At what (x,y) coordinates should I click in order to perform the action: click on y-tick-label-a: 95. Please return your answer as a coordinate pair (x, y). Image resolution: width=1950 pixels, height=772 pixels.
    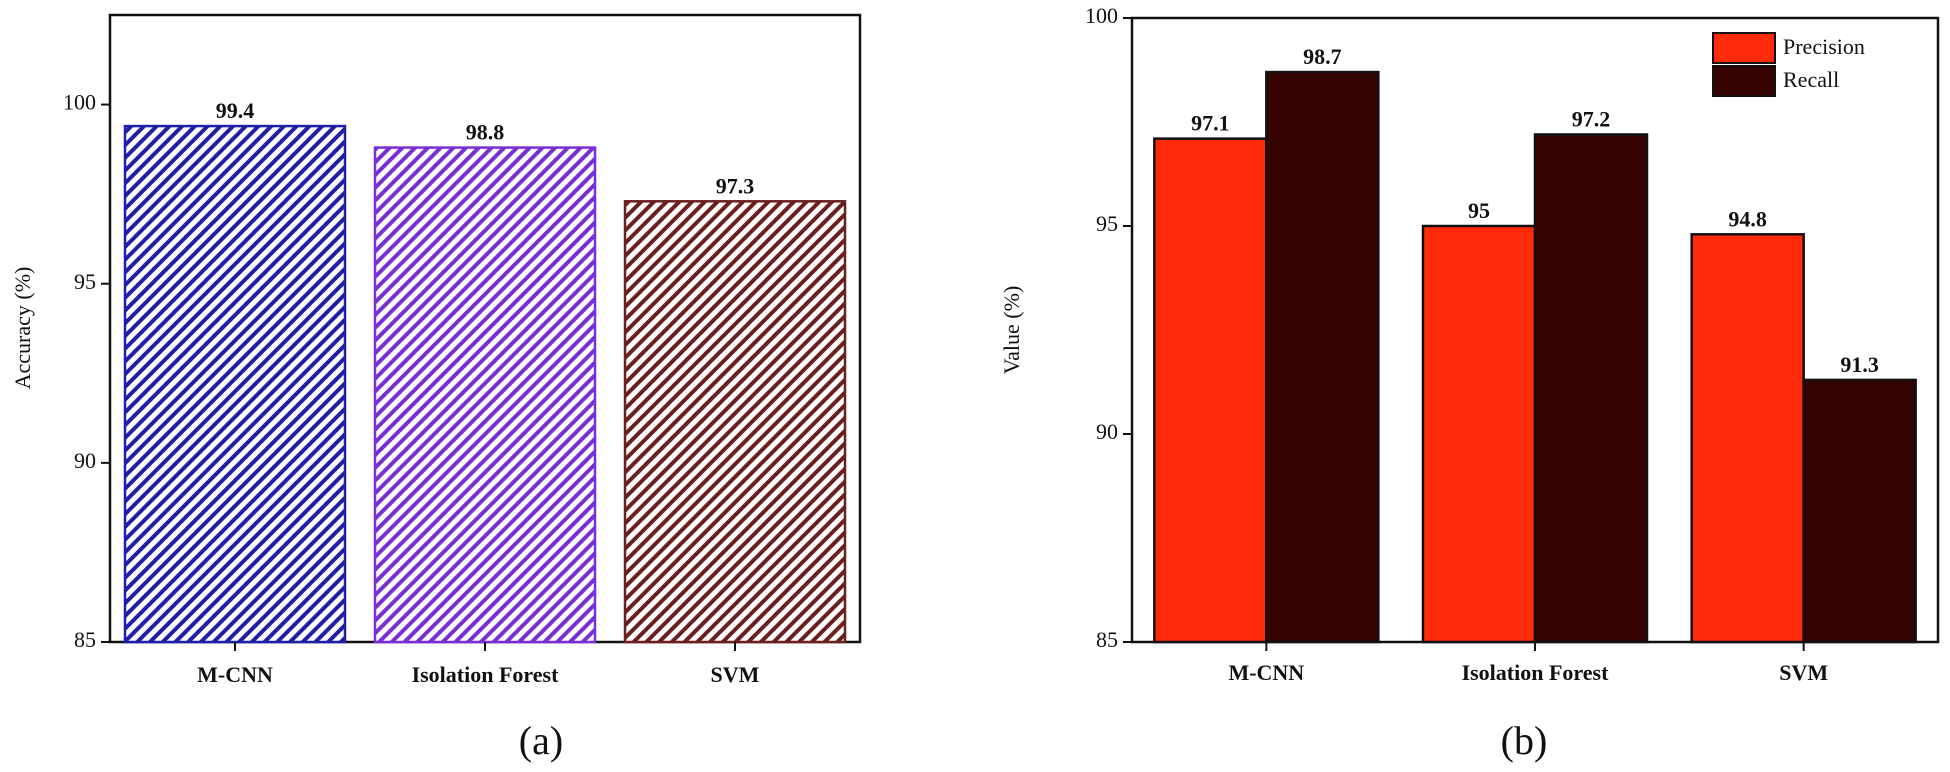
    Looking at the image, I should click on (85, 281).